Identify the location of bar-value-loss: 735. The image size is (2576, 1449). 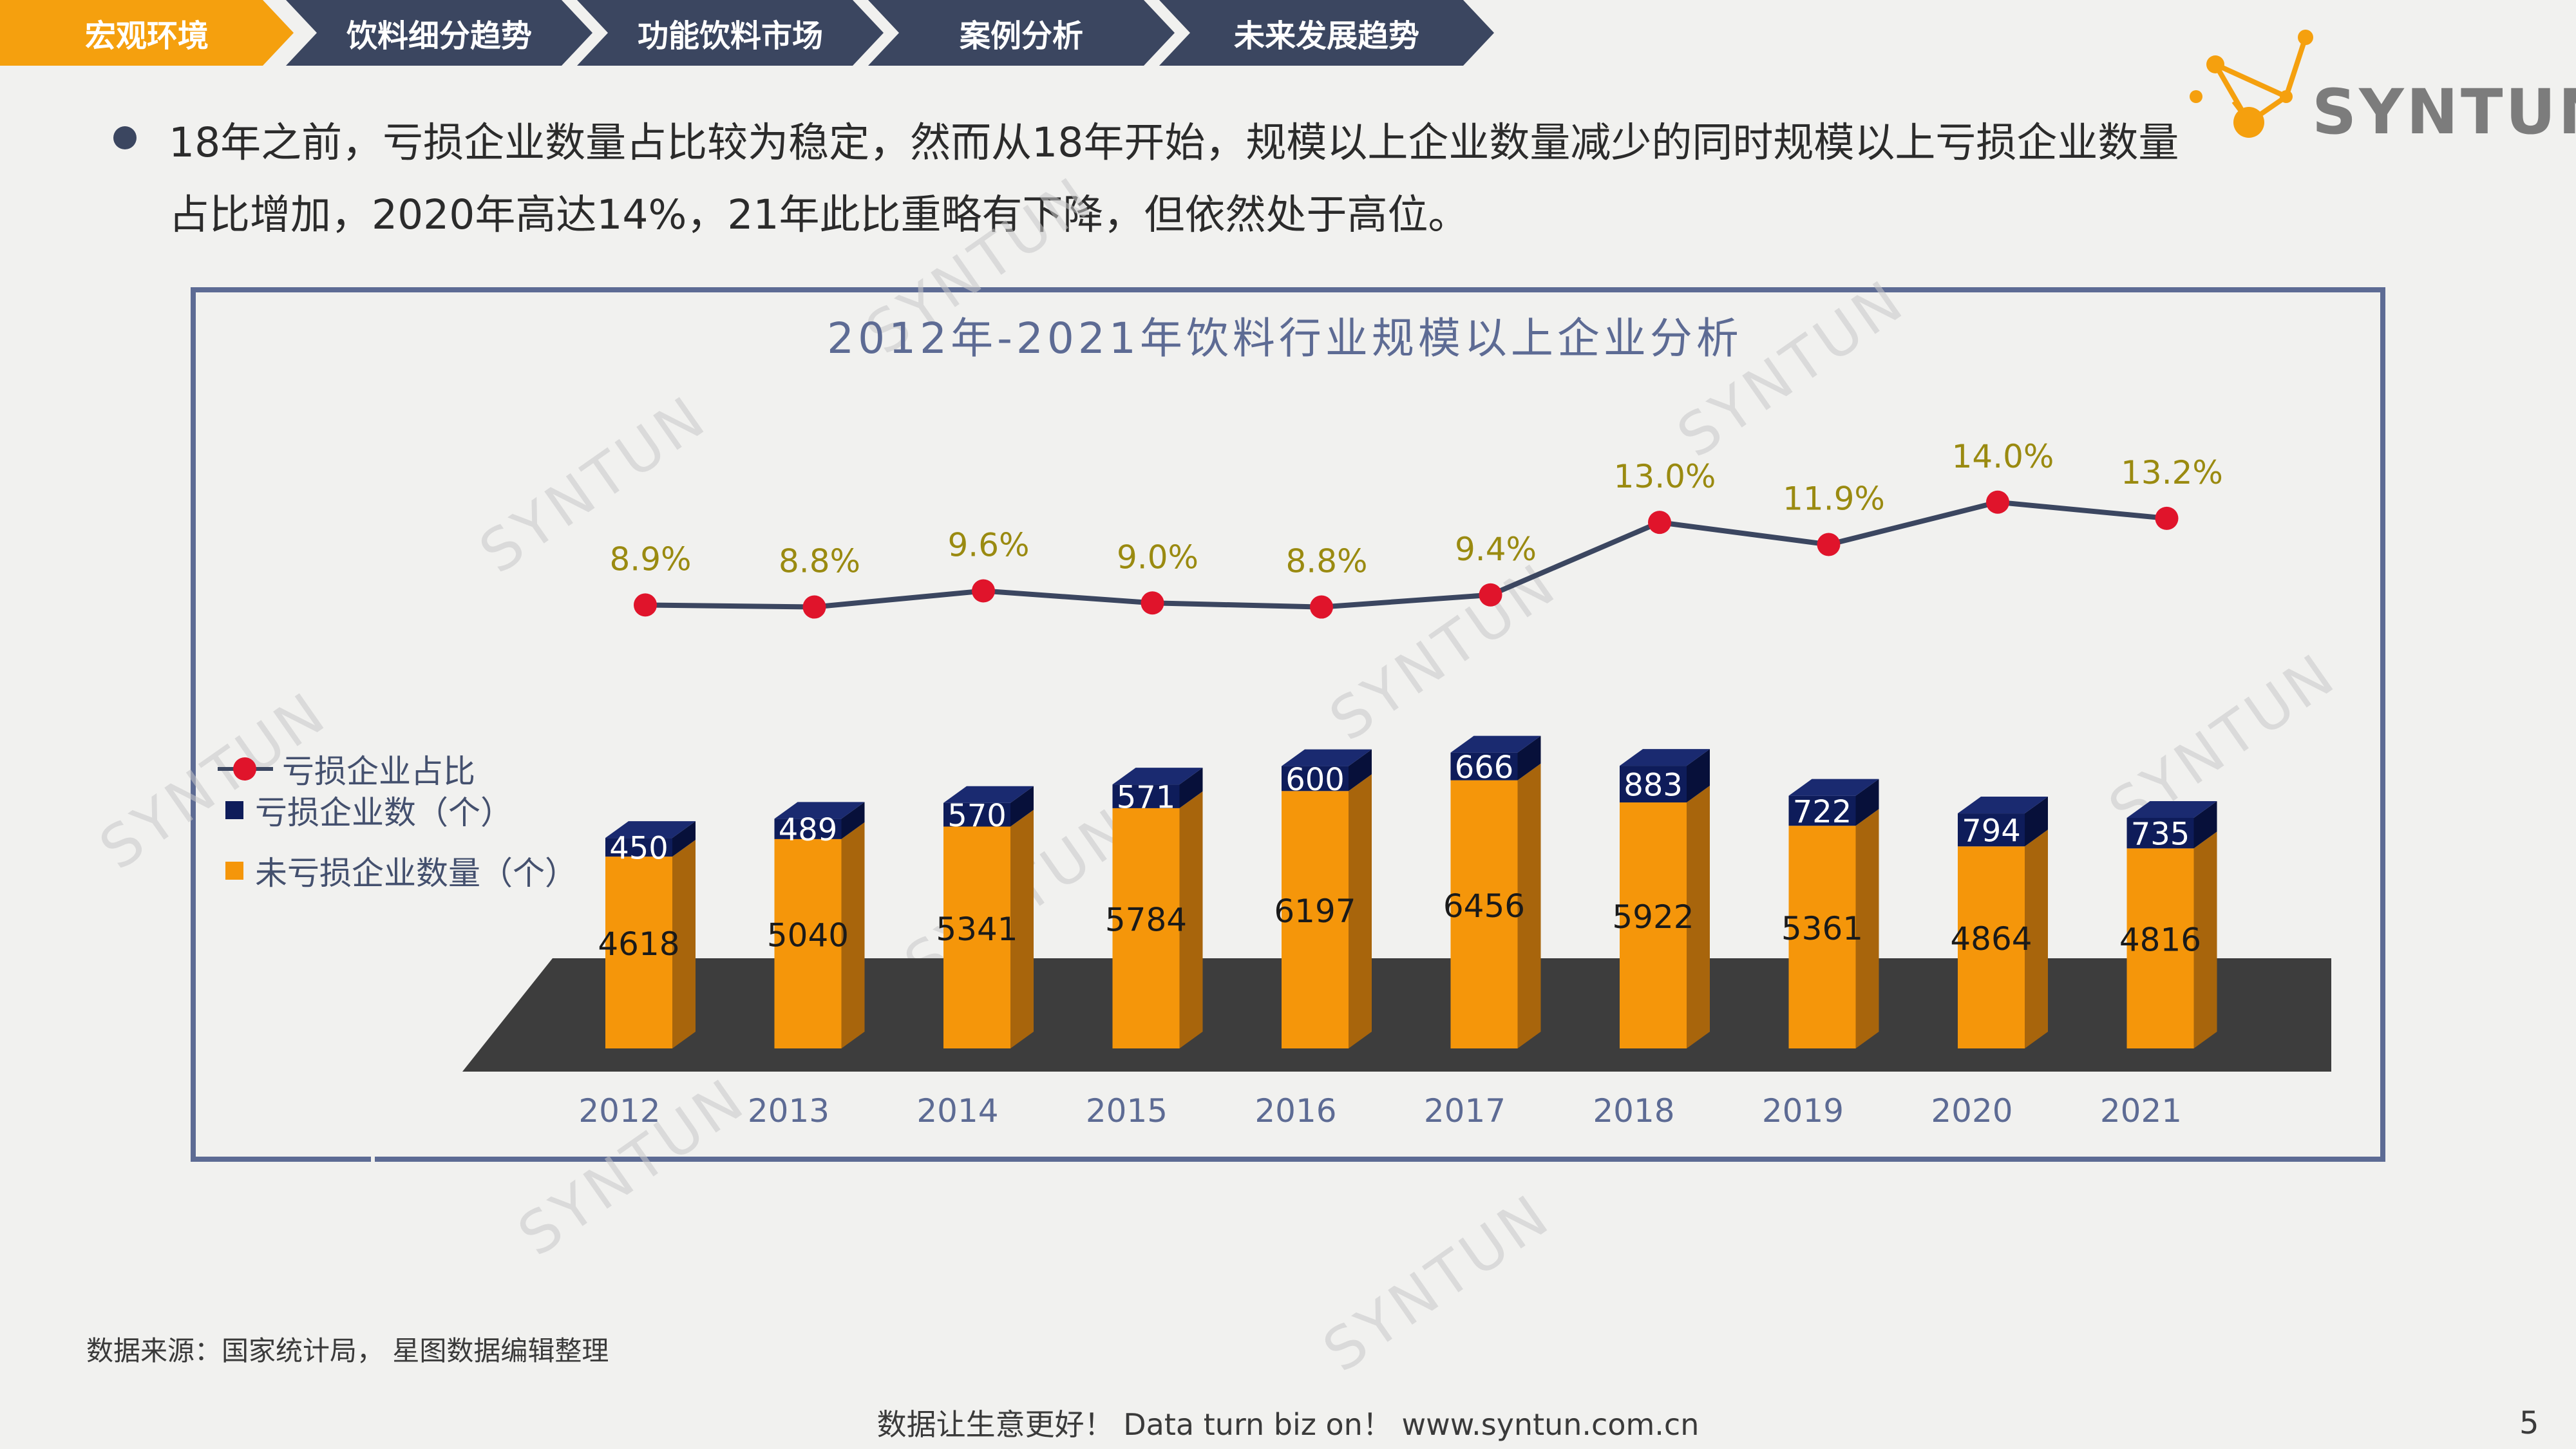
(2161, 835).